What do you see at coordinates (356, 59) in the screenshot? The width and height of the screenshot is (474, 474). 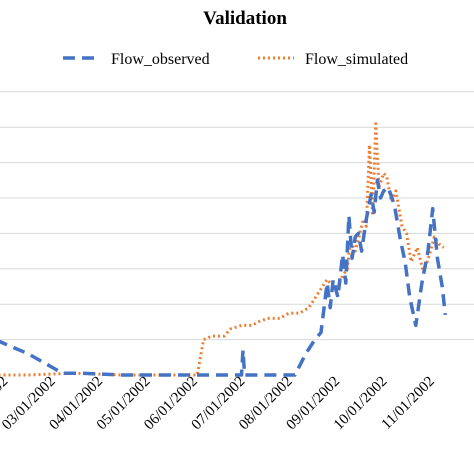 I see `legend-label-flow-simulated: Flow_simulated` at bounding box center [356, 59].